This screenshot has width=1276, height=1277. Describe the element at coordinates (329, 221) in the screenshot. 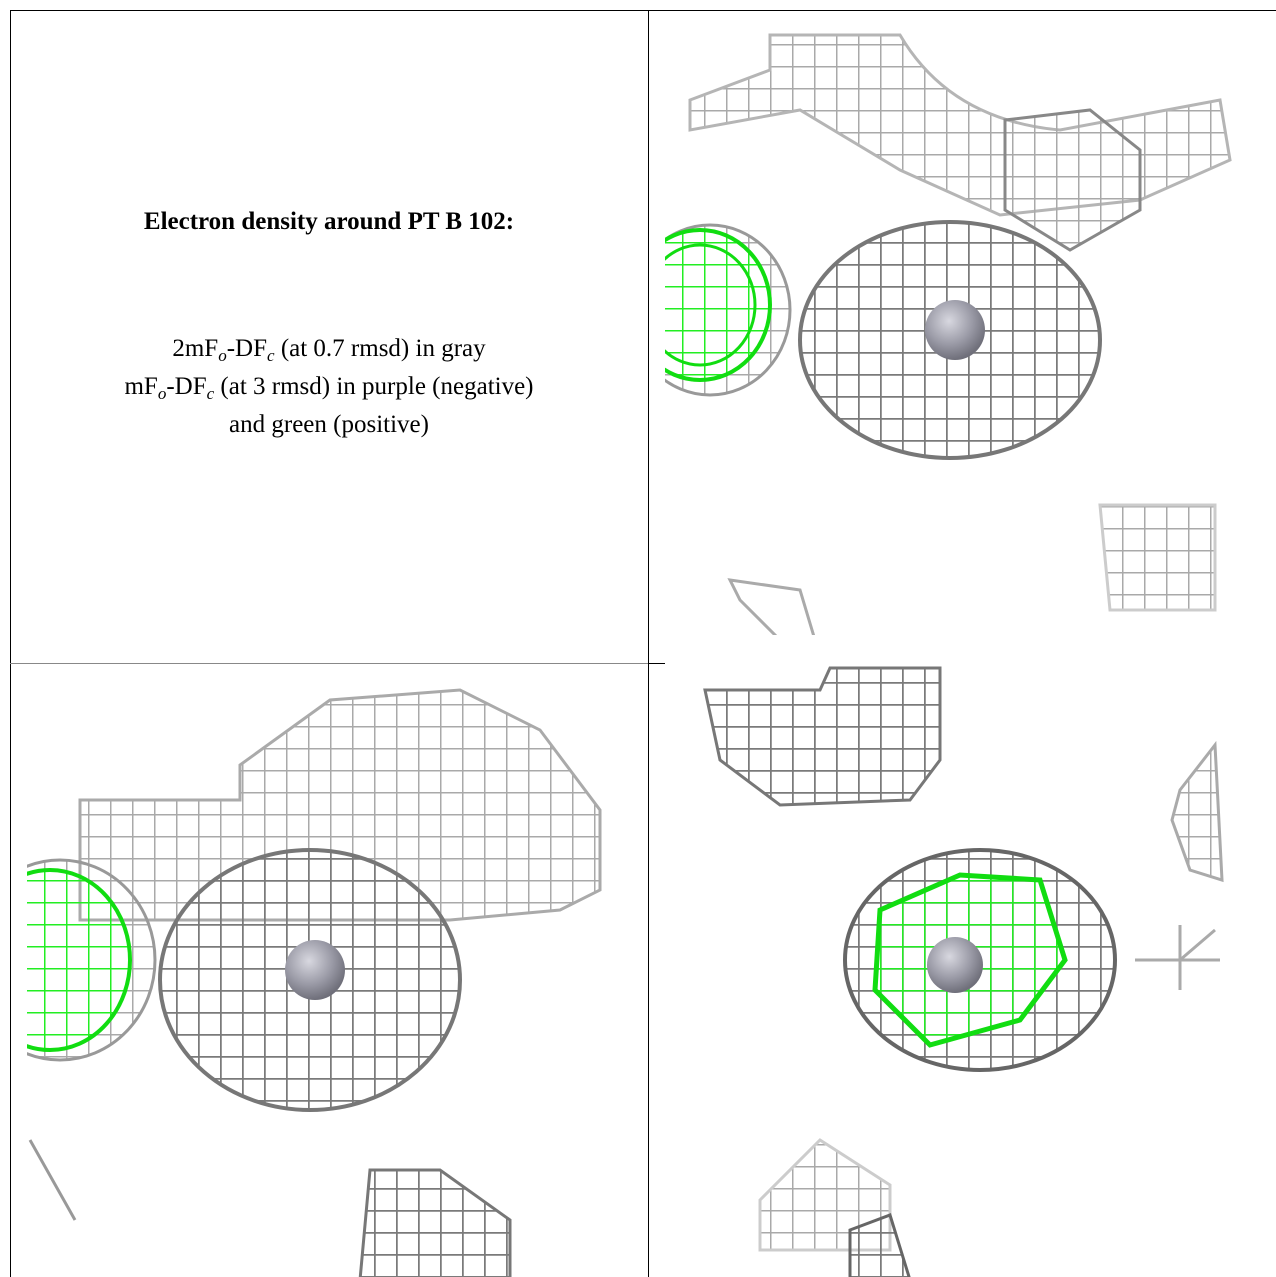

I see `caption-title: Electron density around PT B 102:` at that location.